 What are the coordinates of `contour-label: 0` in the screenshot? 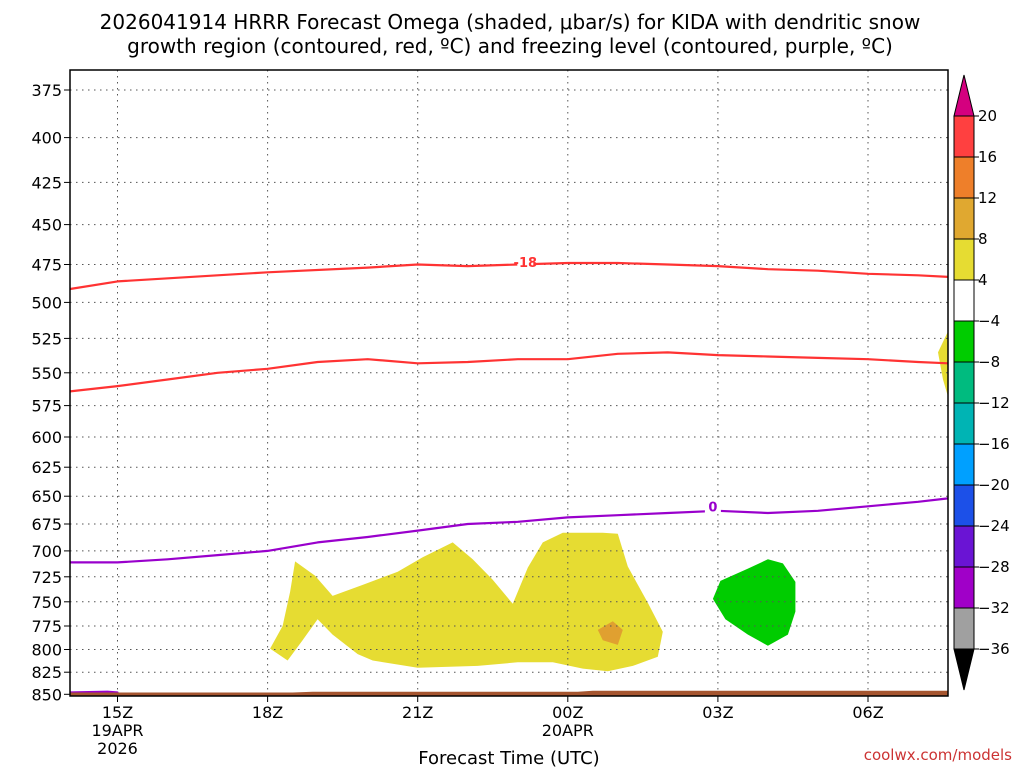 It's located at (712, 507).